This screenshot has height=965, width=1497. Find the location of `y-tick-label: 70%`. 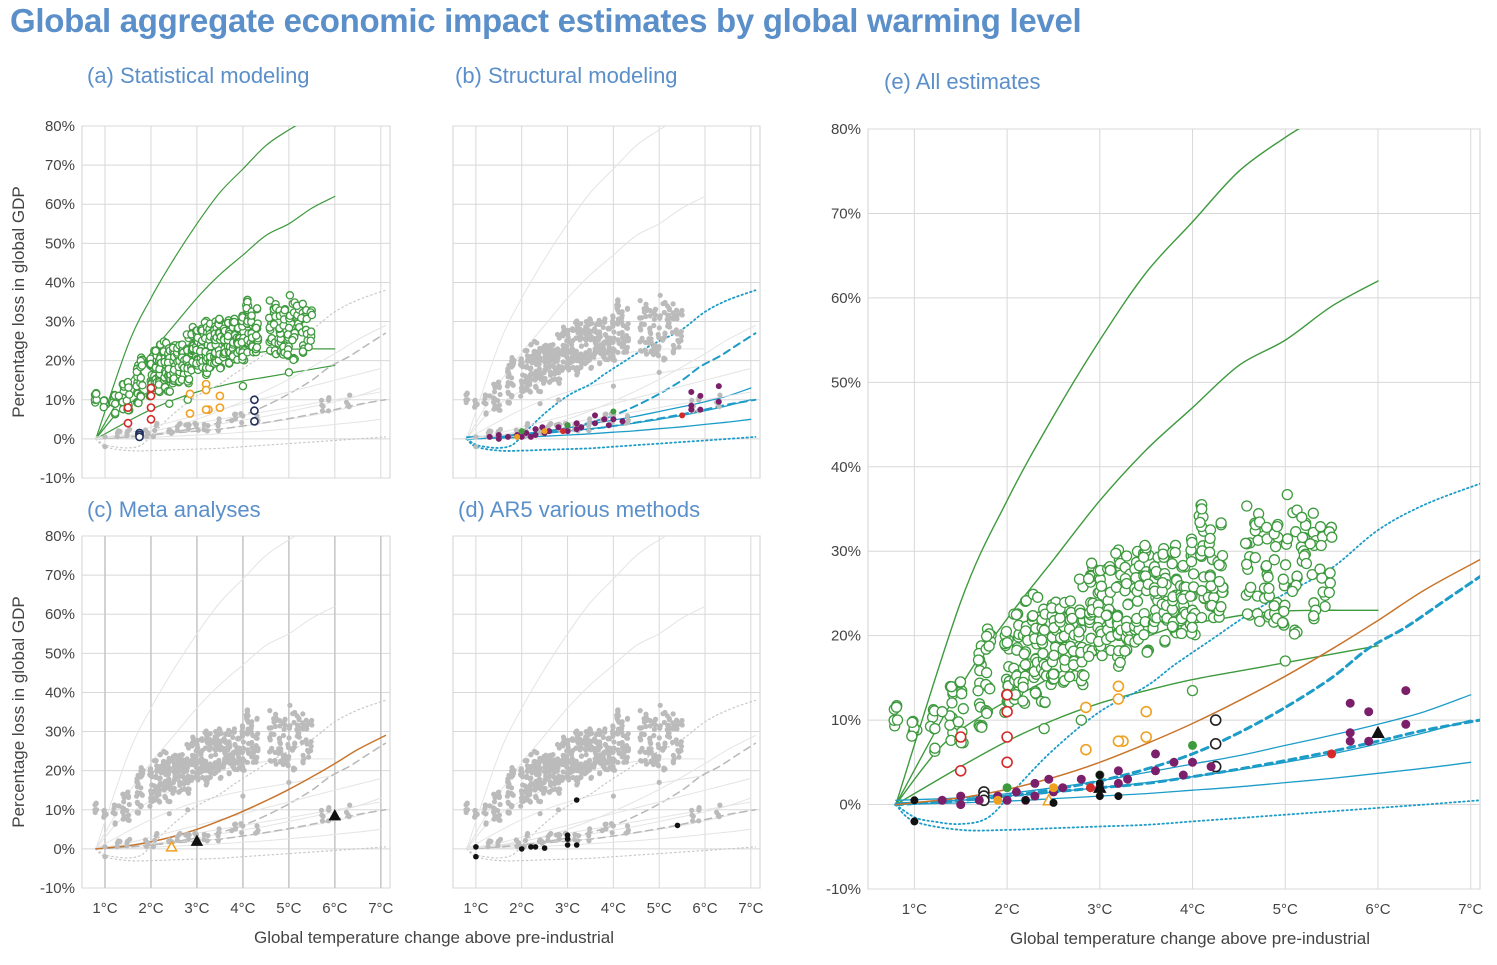

y-tick-label: 70% is located at coordinates (60, 165).